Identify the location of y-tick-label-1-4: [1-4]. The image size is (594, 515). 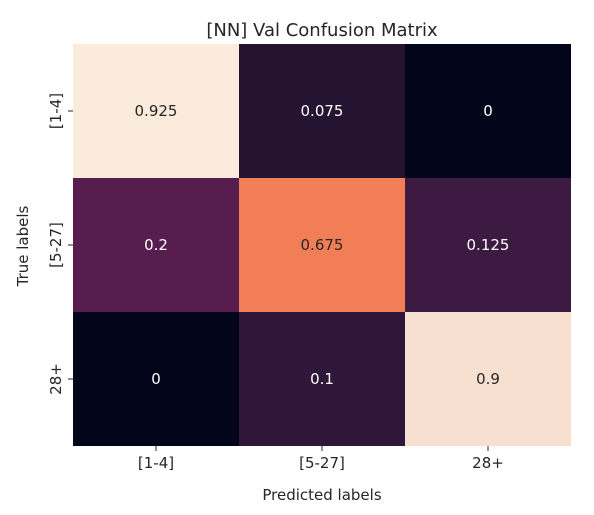
(56, 111).